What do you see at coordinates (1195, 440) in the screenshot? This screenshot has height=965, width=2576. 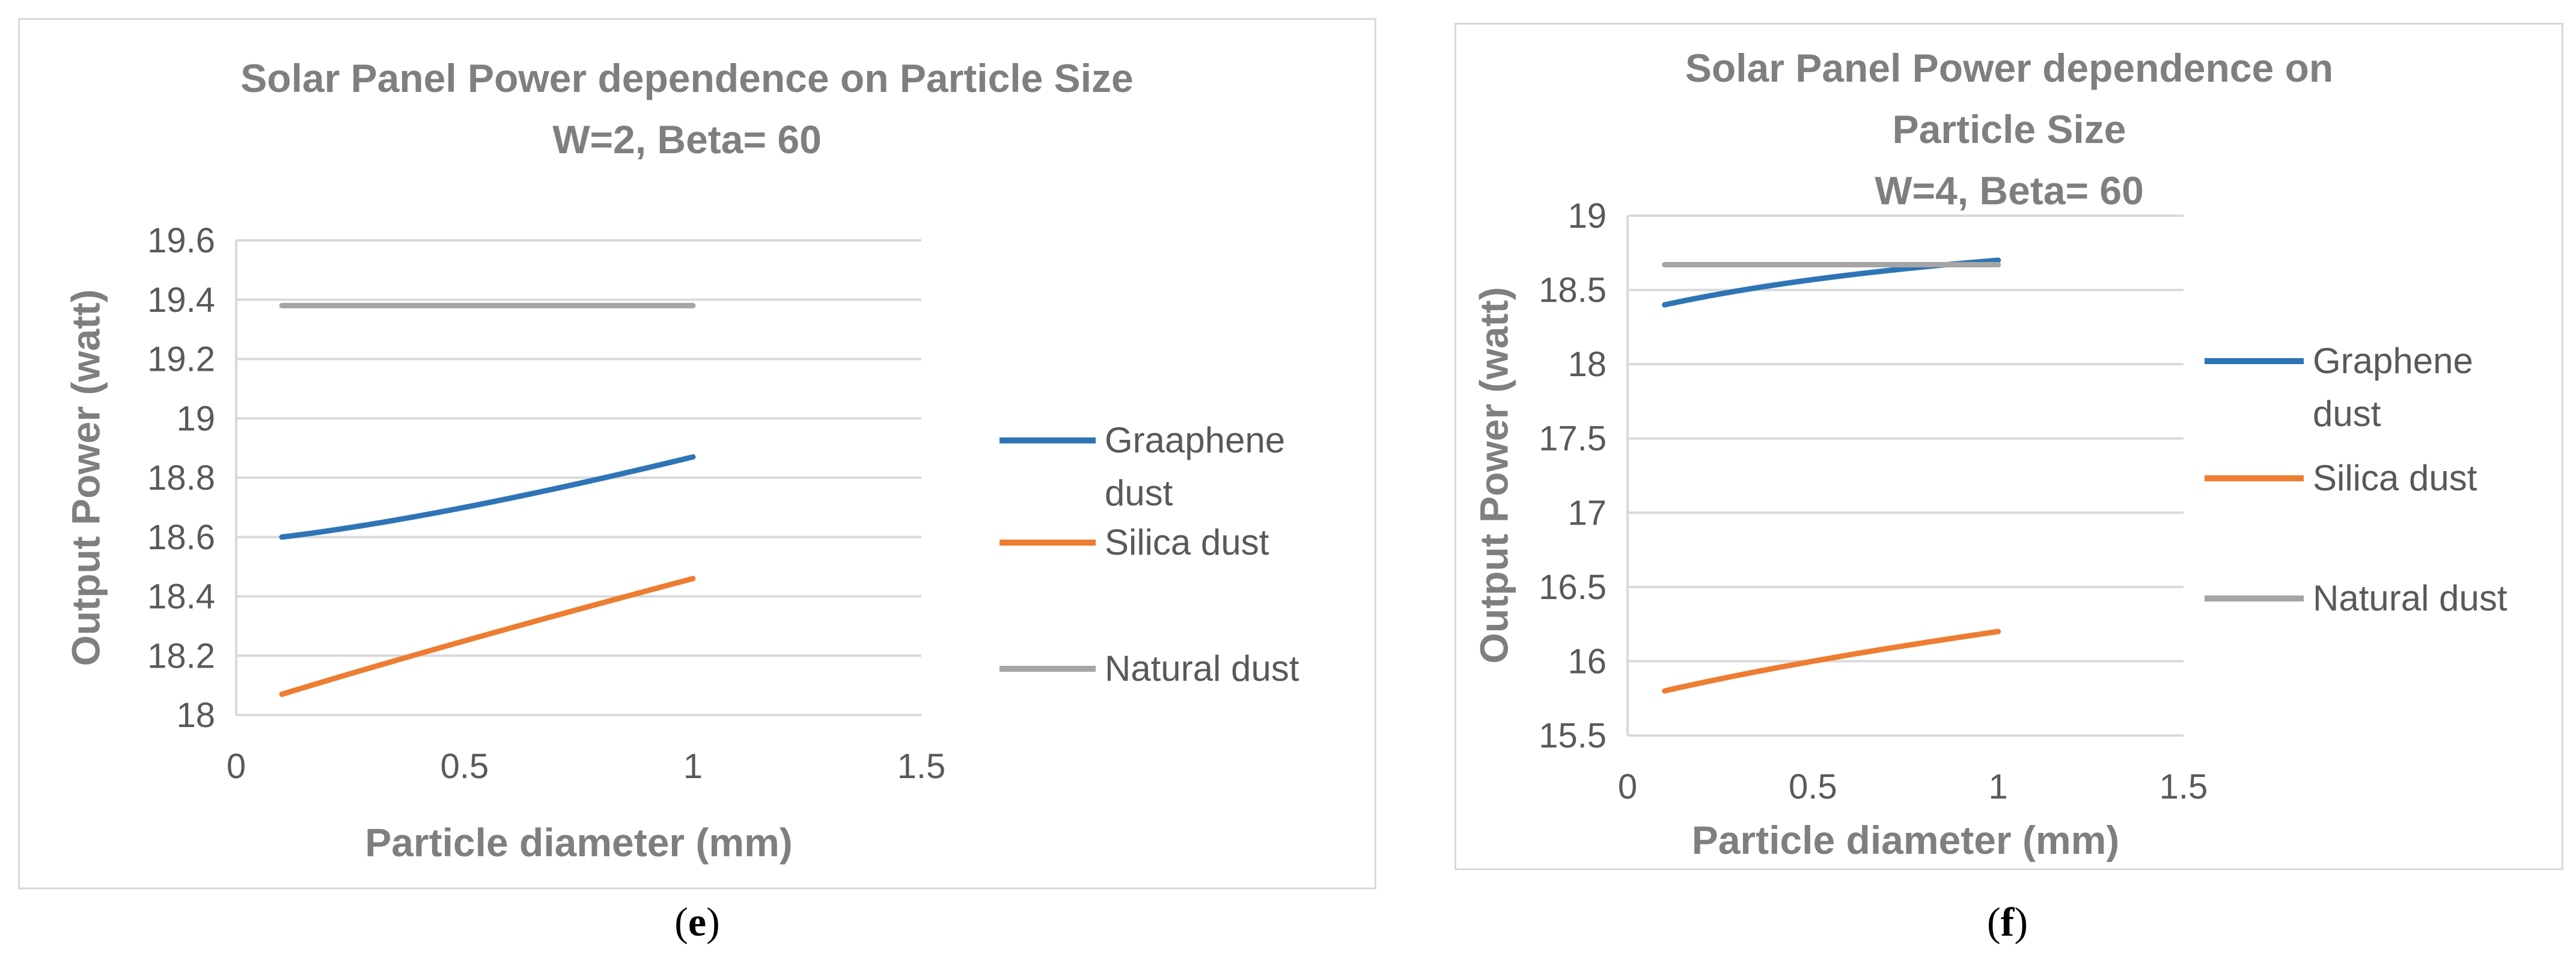 I see `legend-label-graaphene-dust: Graaphene` at bounding box center [1195, 440].